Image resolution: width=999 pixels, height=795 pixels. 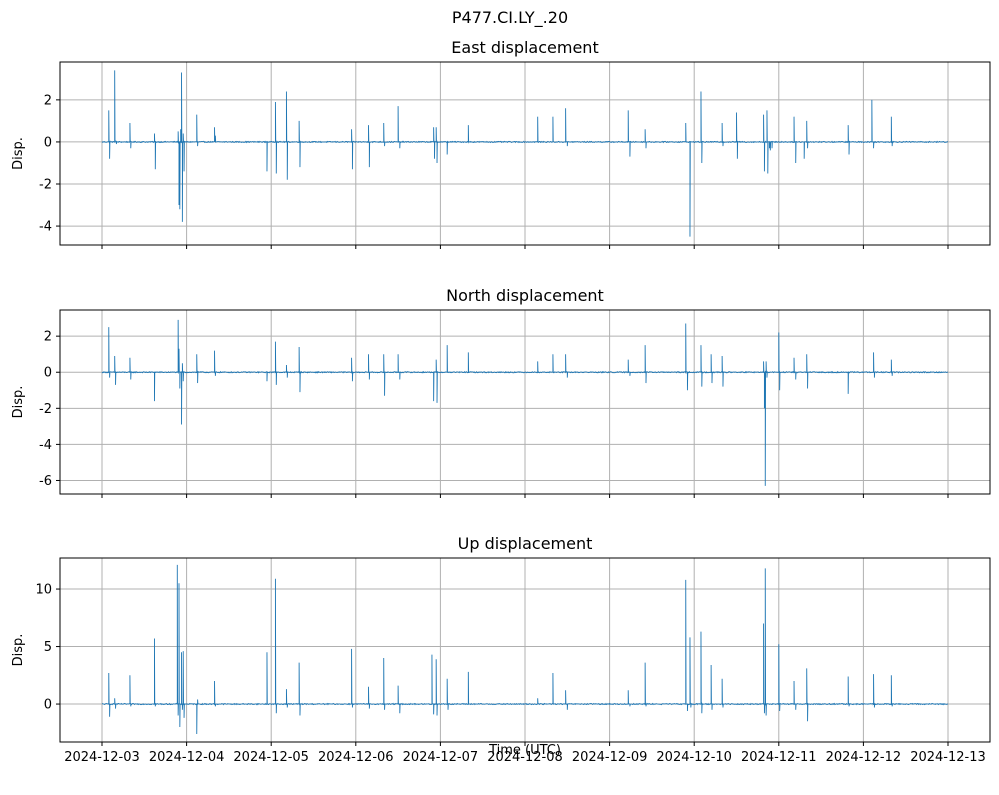 What do you see at coordinates (694, 757) in the screenshot?
I see `x-tick-label: 2024-12-10` at bounding box center [694, 757].